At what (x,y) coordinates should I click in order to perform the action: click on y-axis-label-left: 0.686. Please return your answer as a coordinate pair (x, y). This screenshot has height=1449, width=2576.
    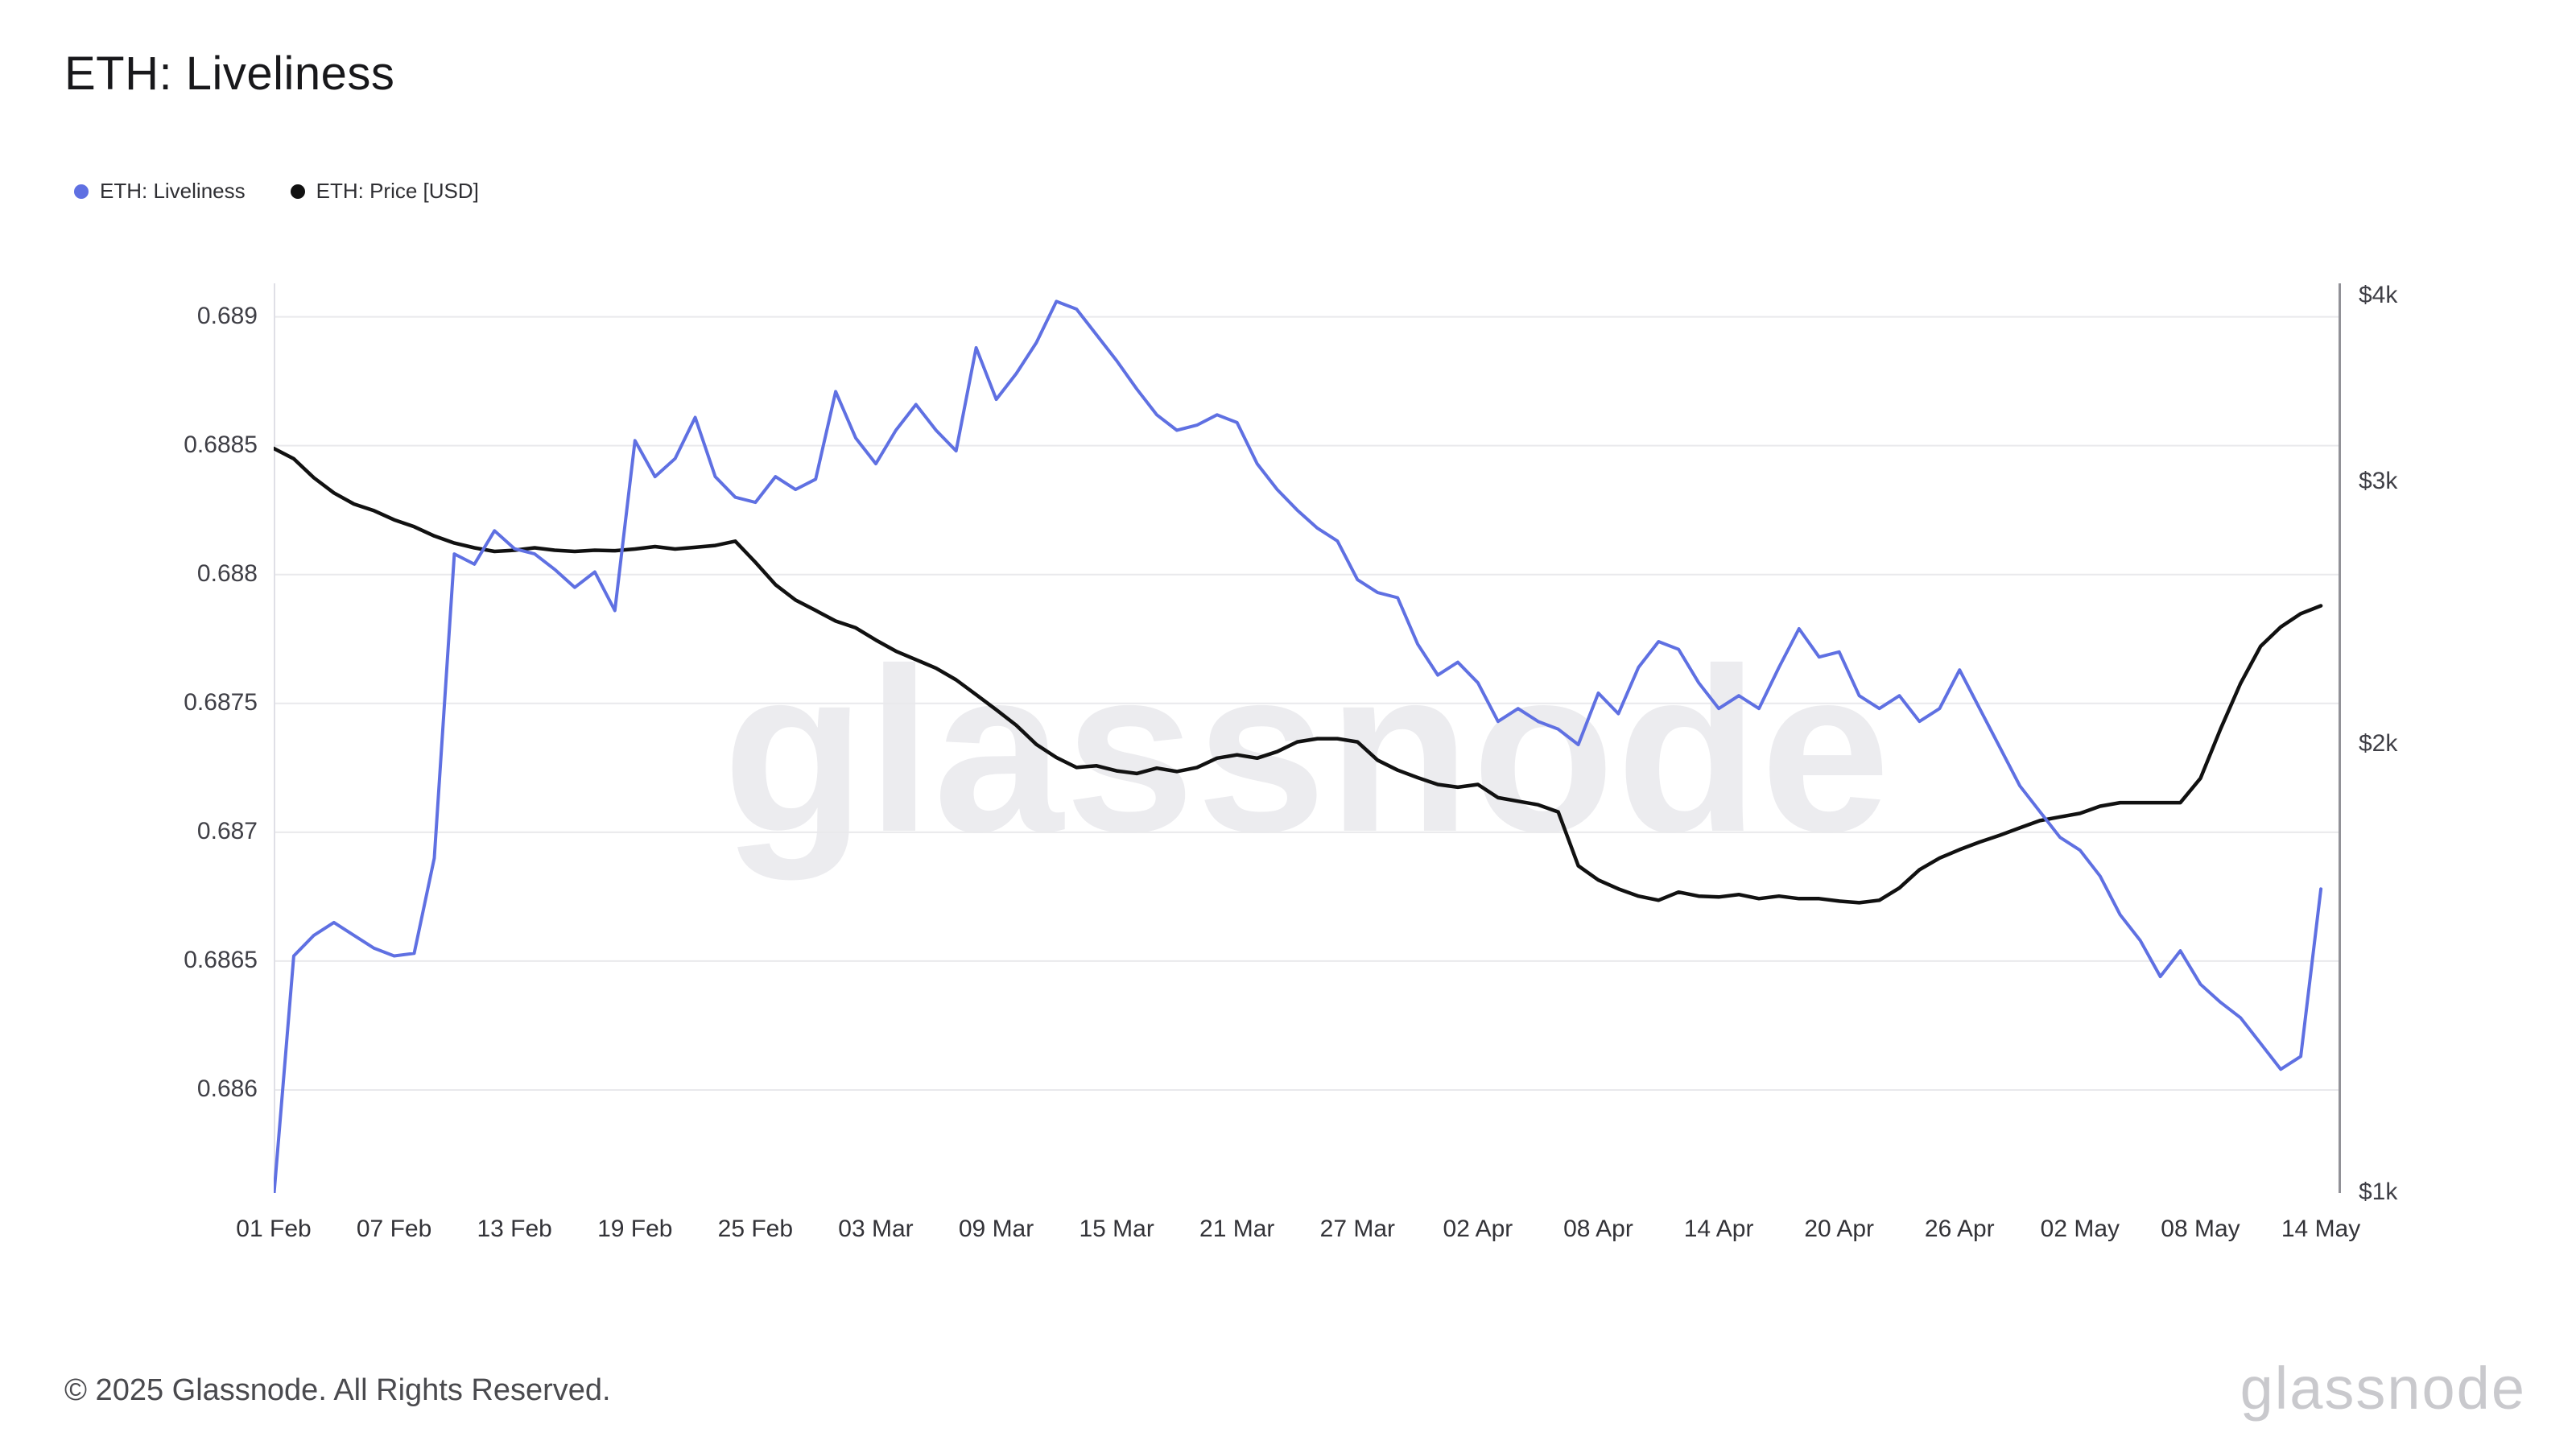
    Looking at the image, I should click on (227, 1088).